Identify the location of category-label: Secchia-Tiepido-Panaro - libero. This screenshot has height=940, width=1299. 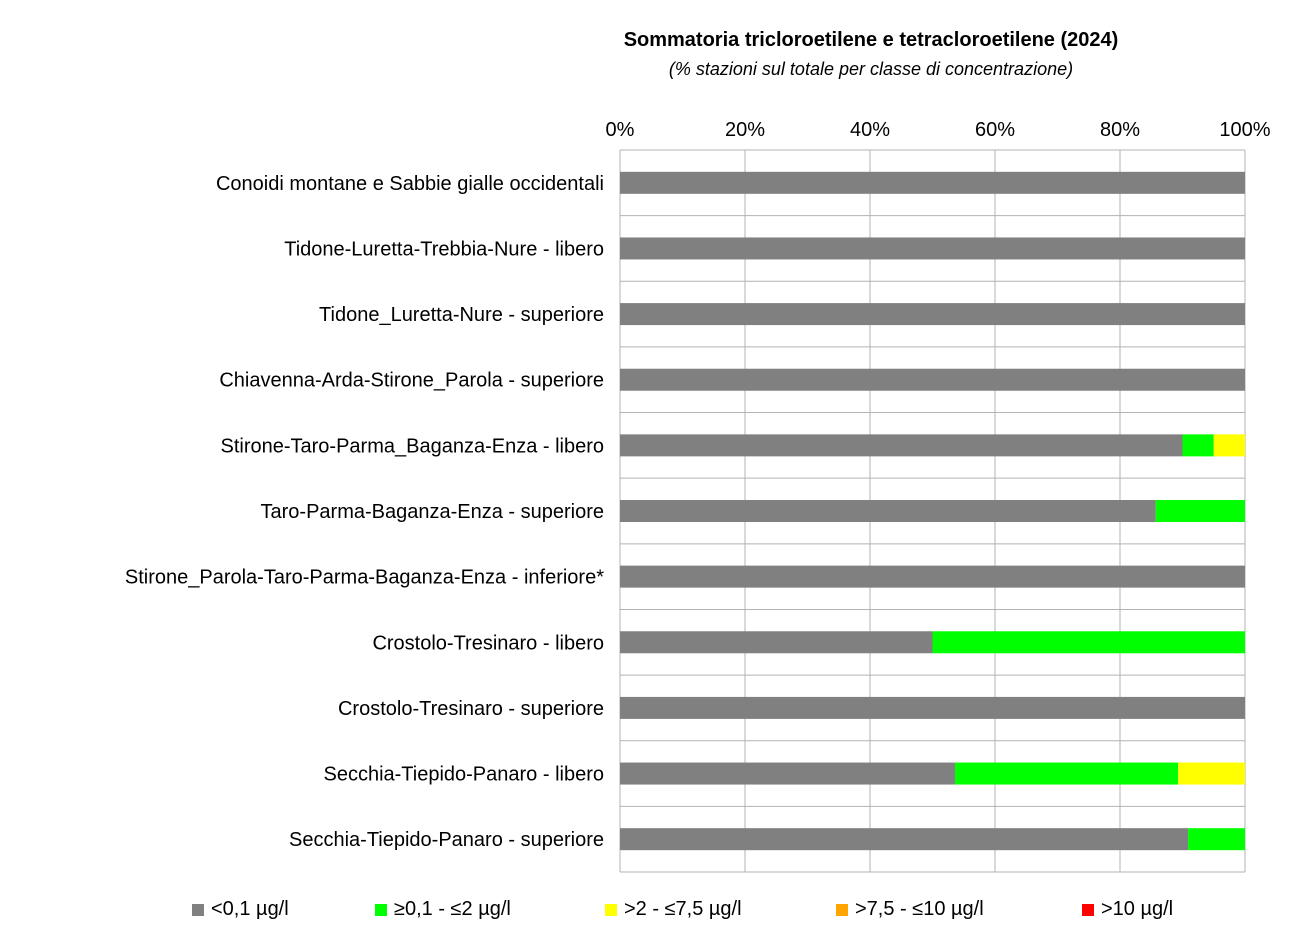
(463, 775).